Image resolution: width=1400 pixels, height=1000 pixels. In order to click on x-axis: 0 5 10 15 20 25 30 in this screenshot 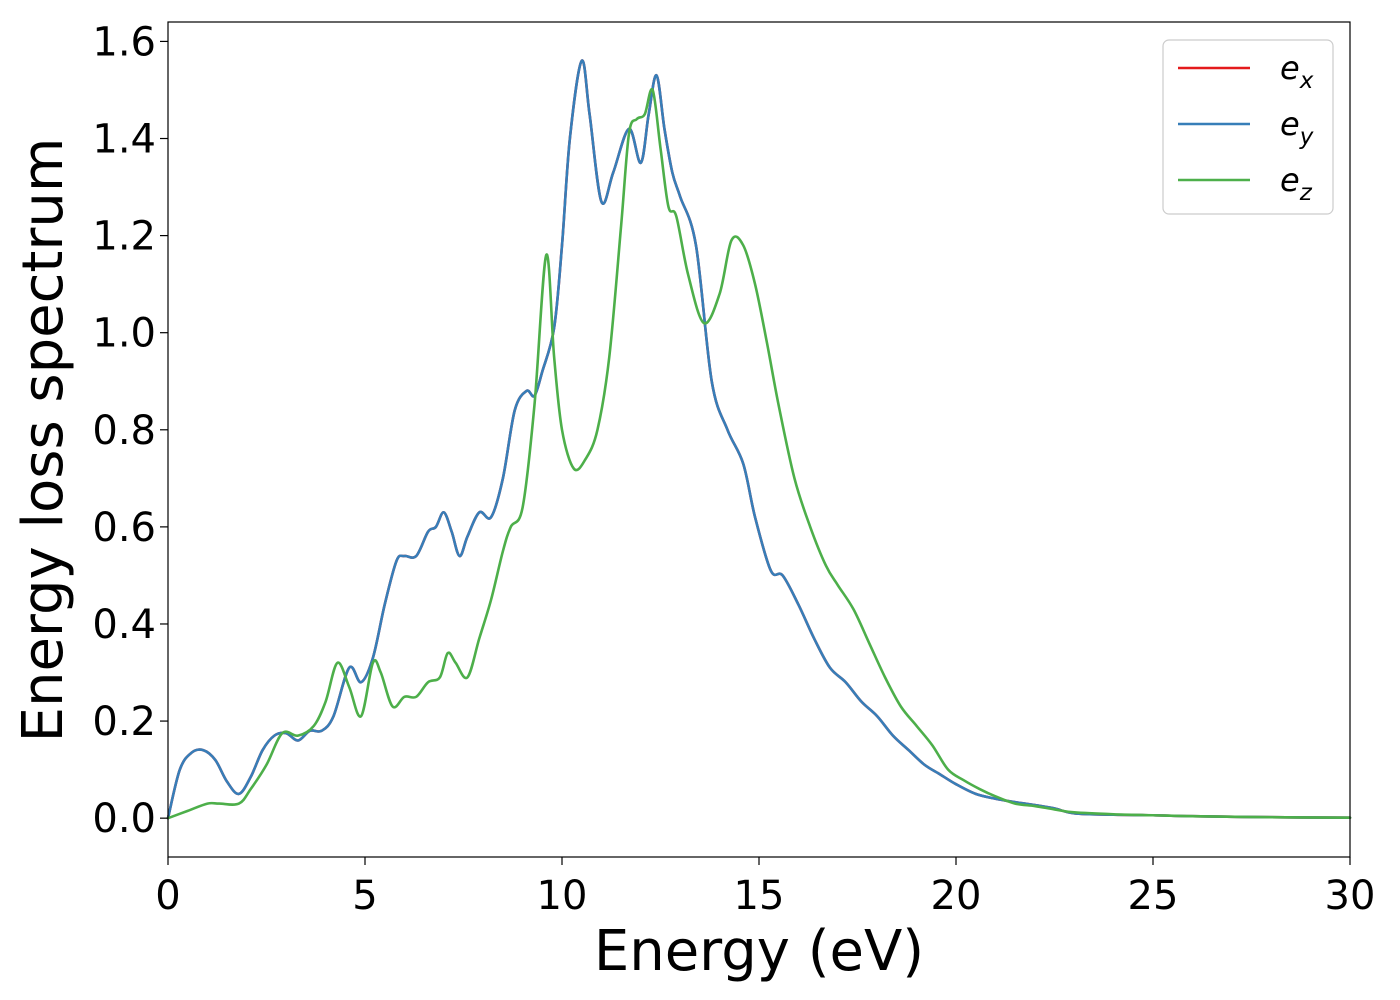, I will do `click(765, 888)`.